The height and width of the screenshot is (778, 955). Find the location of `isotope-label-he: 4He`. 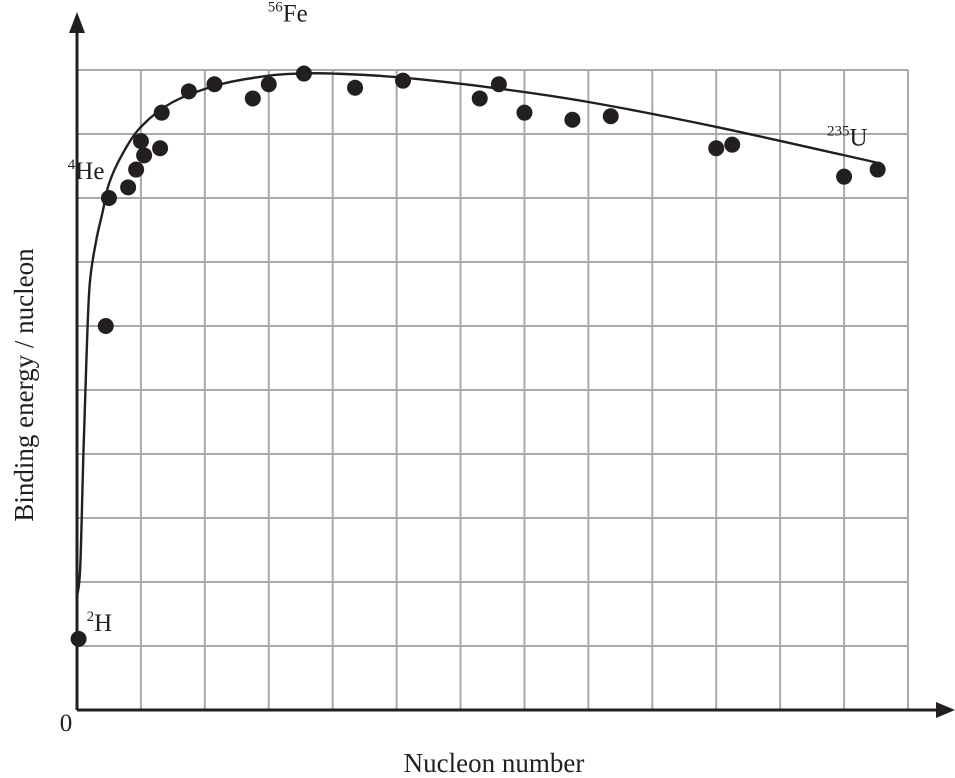

isotope-label-he: 4He is located at coordinates (86, 171).